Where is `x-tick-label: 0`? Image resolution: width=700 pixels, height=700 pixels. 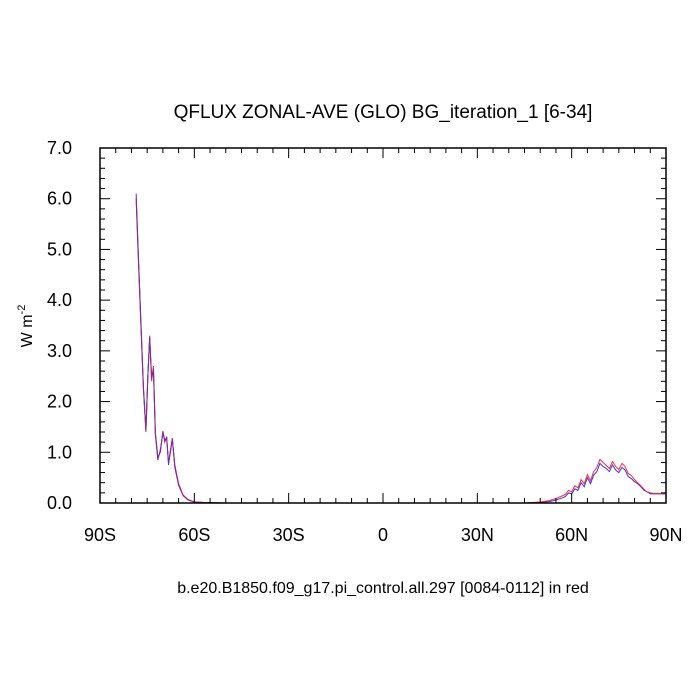
x-tick-label: 0 is located at coordinates (383, 535).